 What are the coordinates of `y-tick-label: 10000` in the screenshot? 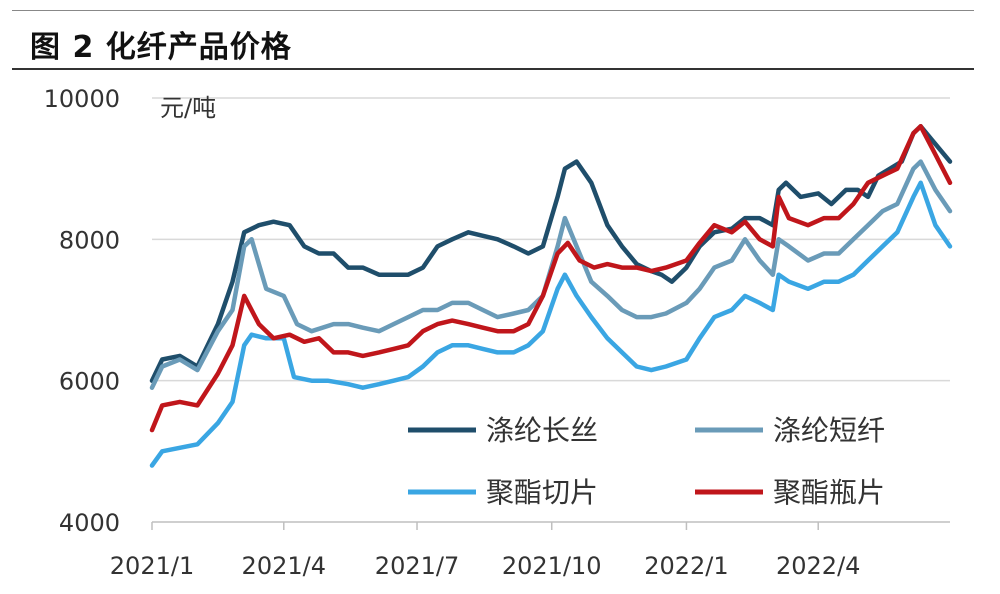 It's located at (82, 99).